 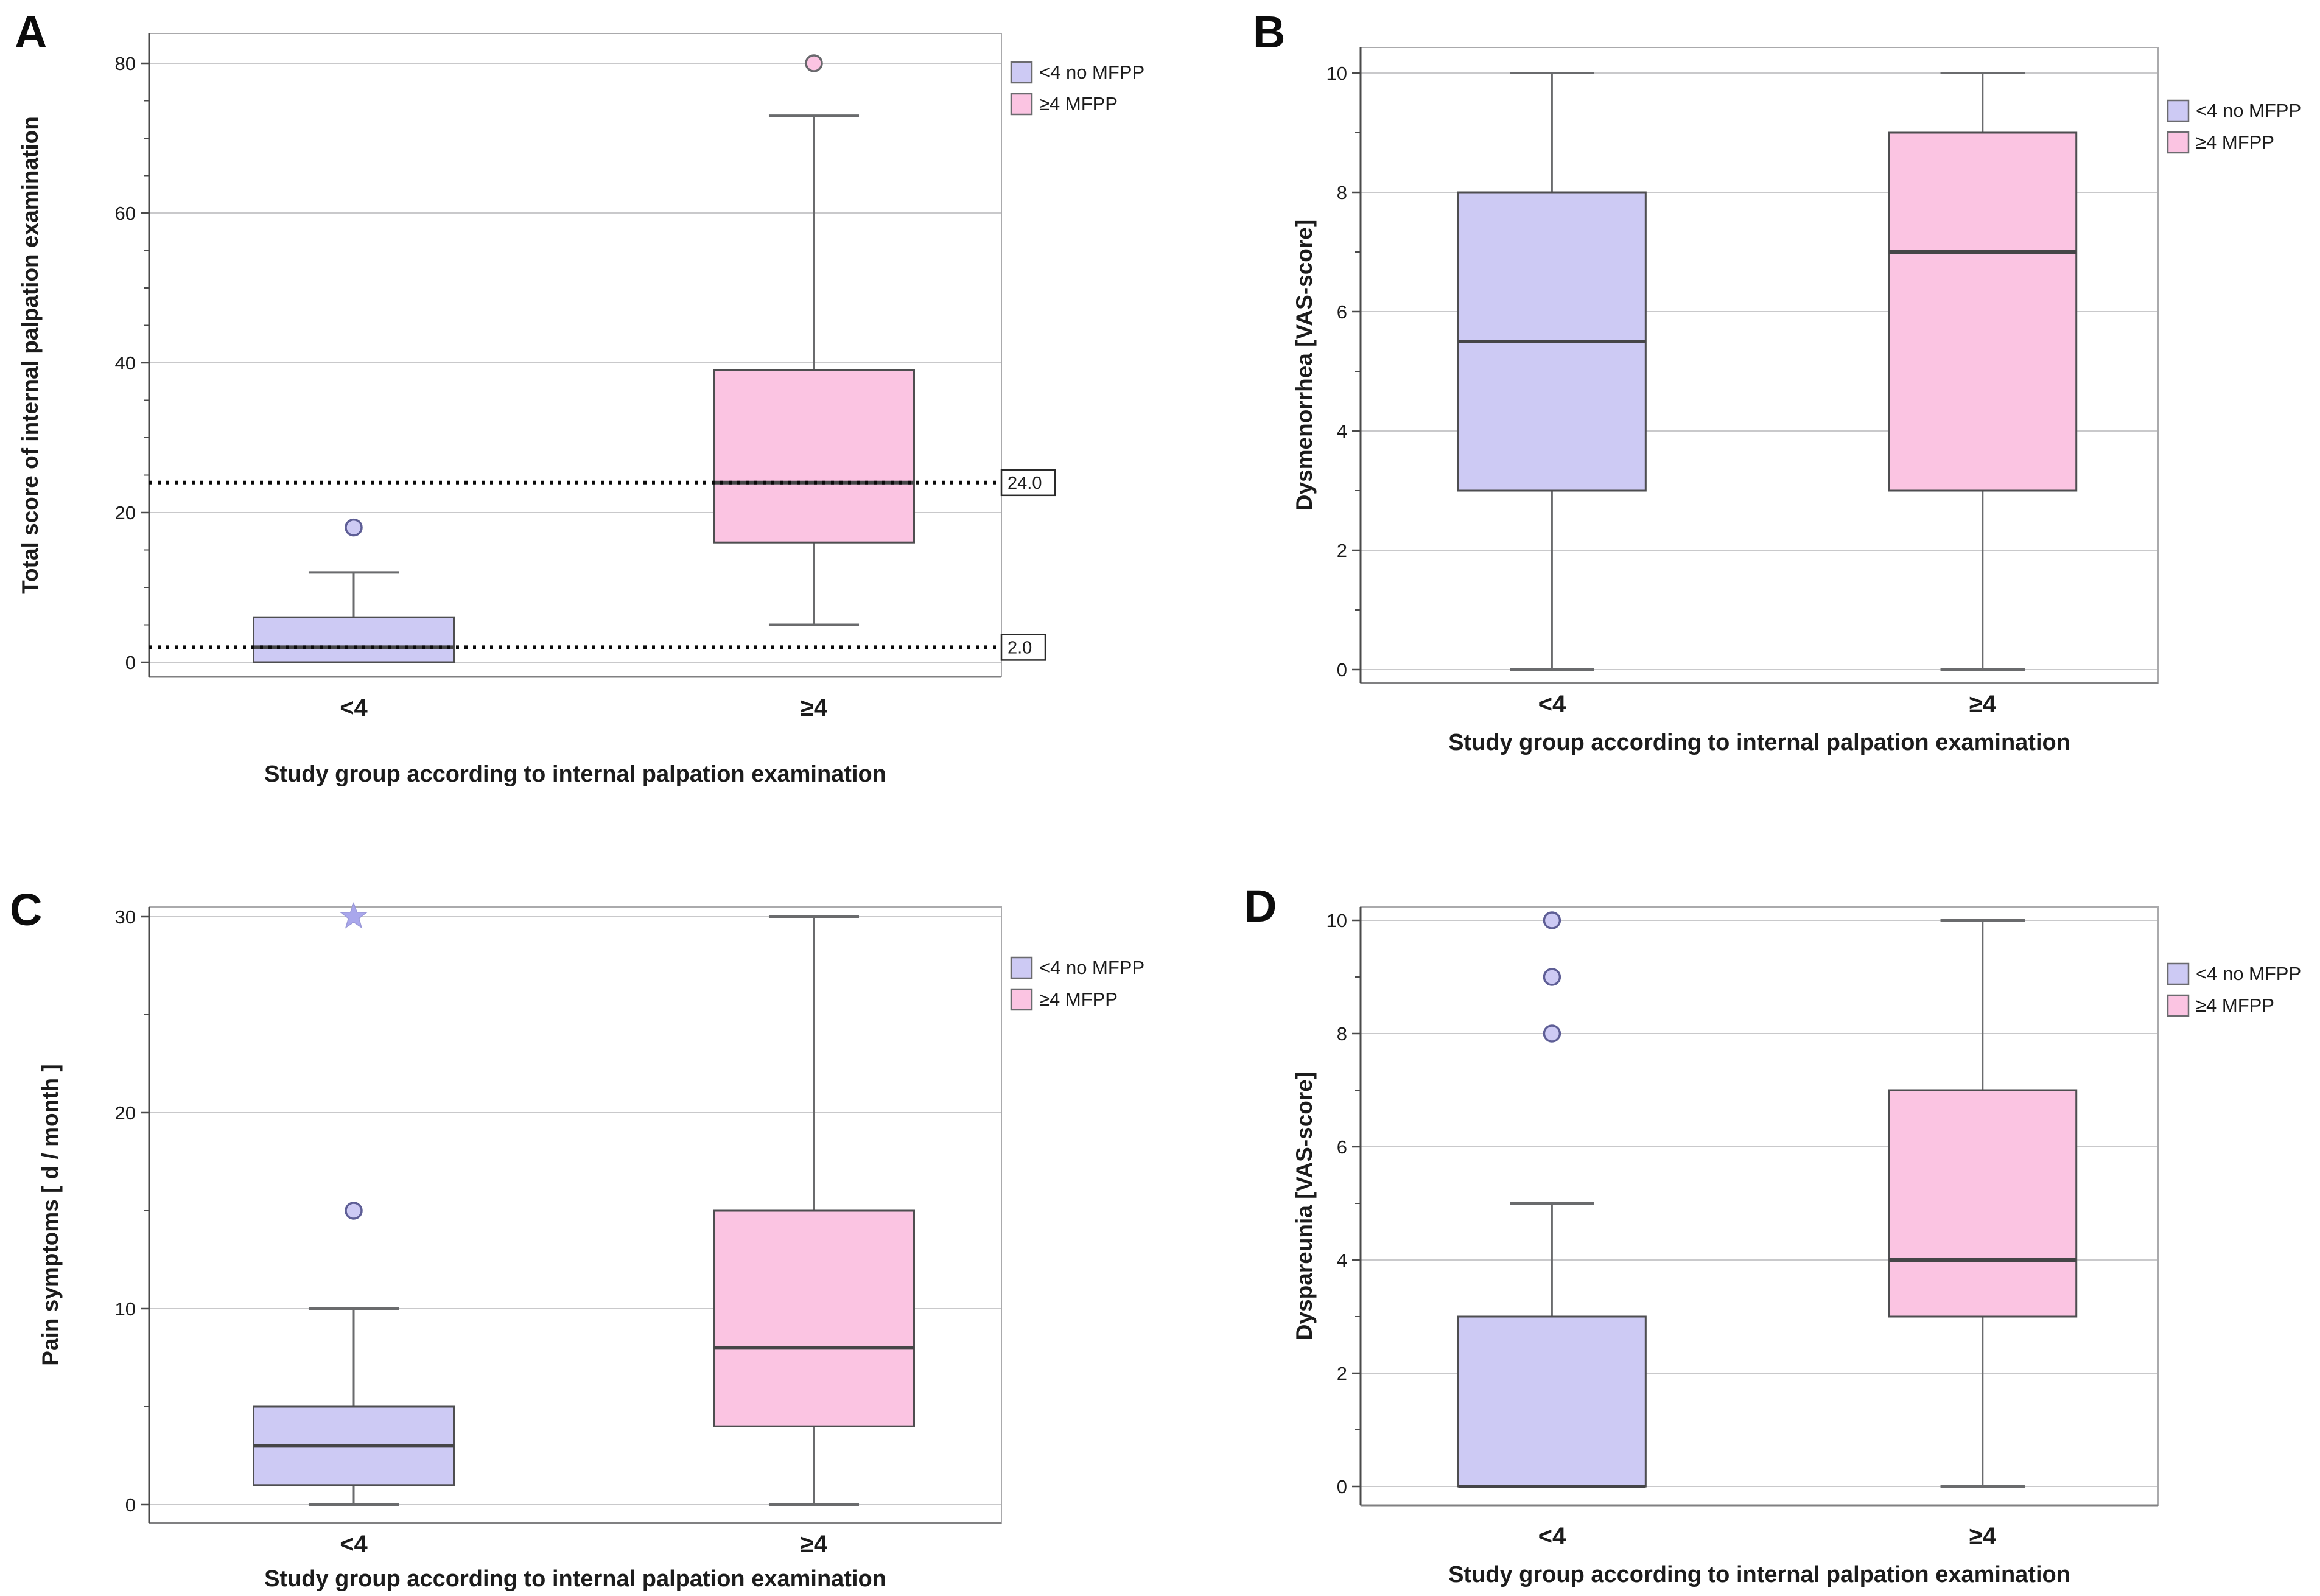 I want to click on y-axis-title: Dyspareunia [VAS-score], so click(x=1305, y=1206).